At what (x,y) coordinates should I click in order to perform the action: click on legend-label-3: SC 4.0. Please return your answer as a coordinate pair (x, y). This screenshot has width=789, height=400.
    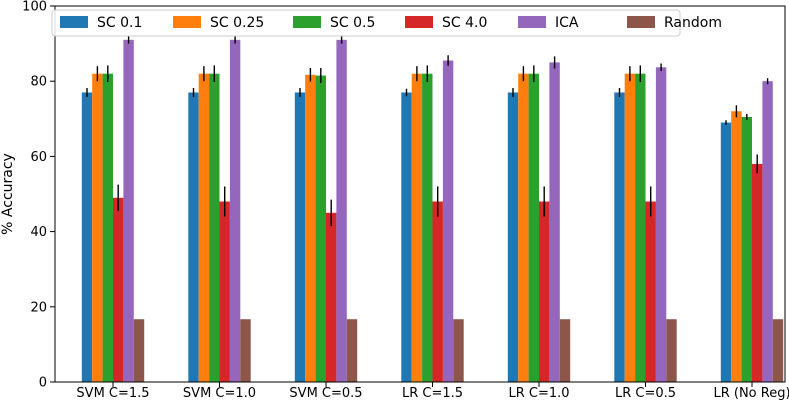
    Looking at the image, I should click on (464, 23).